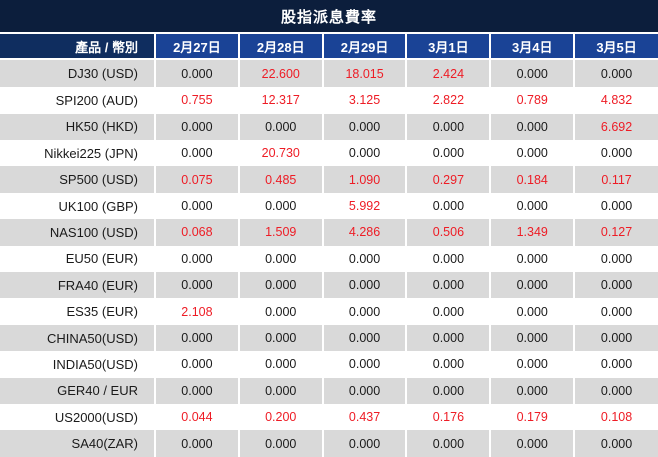  Describe the element at coordinates (196, 179) in the screenshot. I see `value-cell: 0.075` at that location.